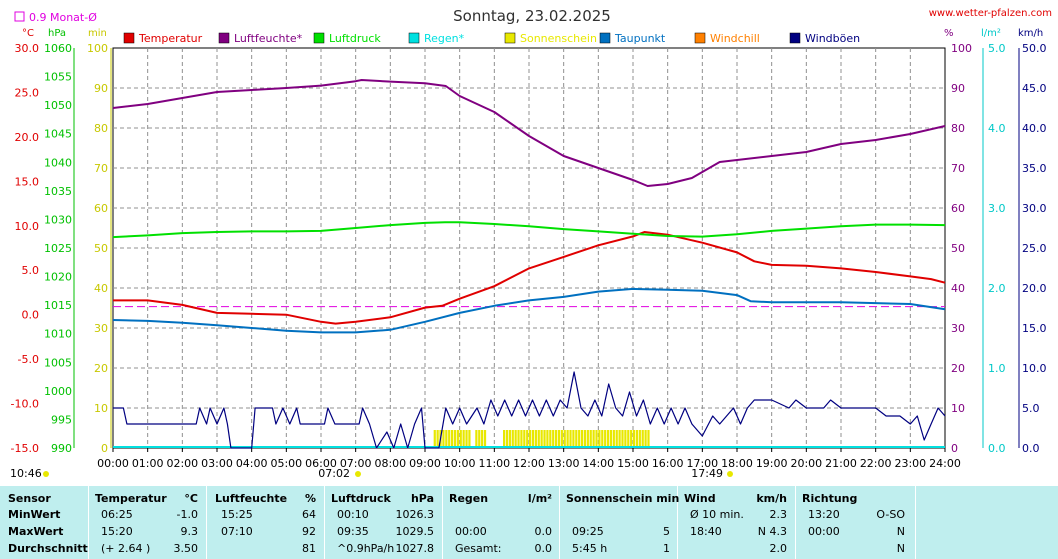 This screenshot has height=559, width=1058. Describe the element at coordinates (444, 38) in the screenshot. I see `legend-label: Regen*` at that location.